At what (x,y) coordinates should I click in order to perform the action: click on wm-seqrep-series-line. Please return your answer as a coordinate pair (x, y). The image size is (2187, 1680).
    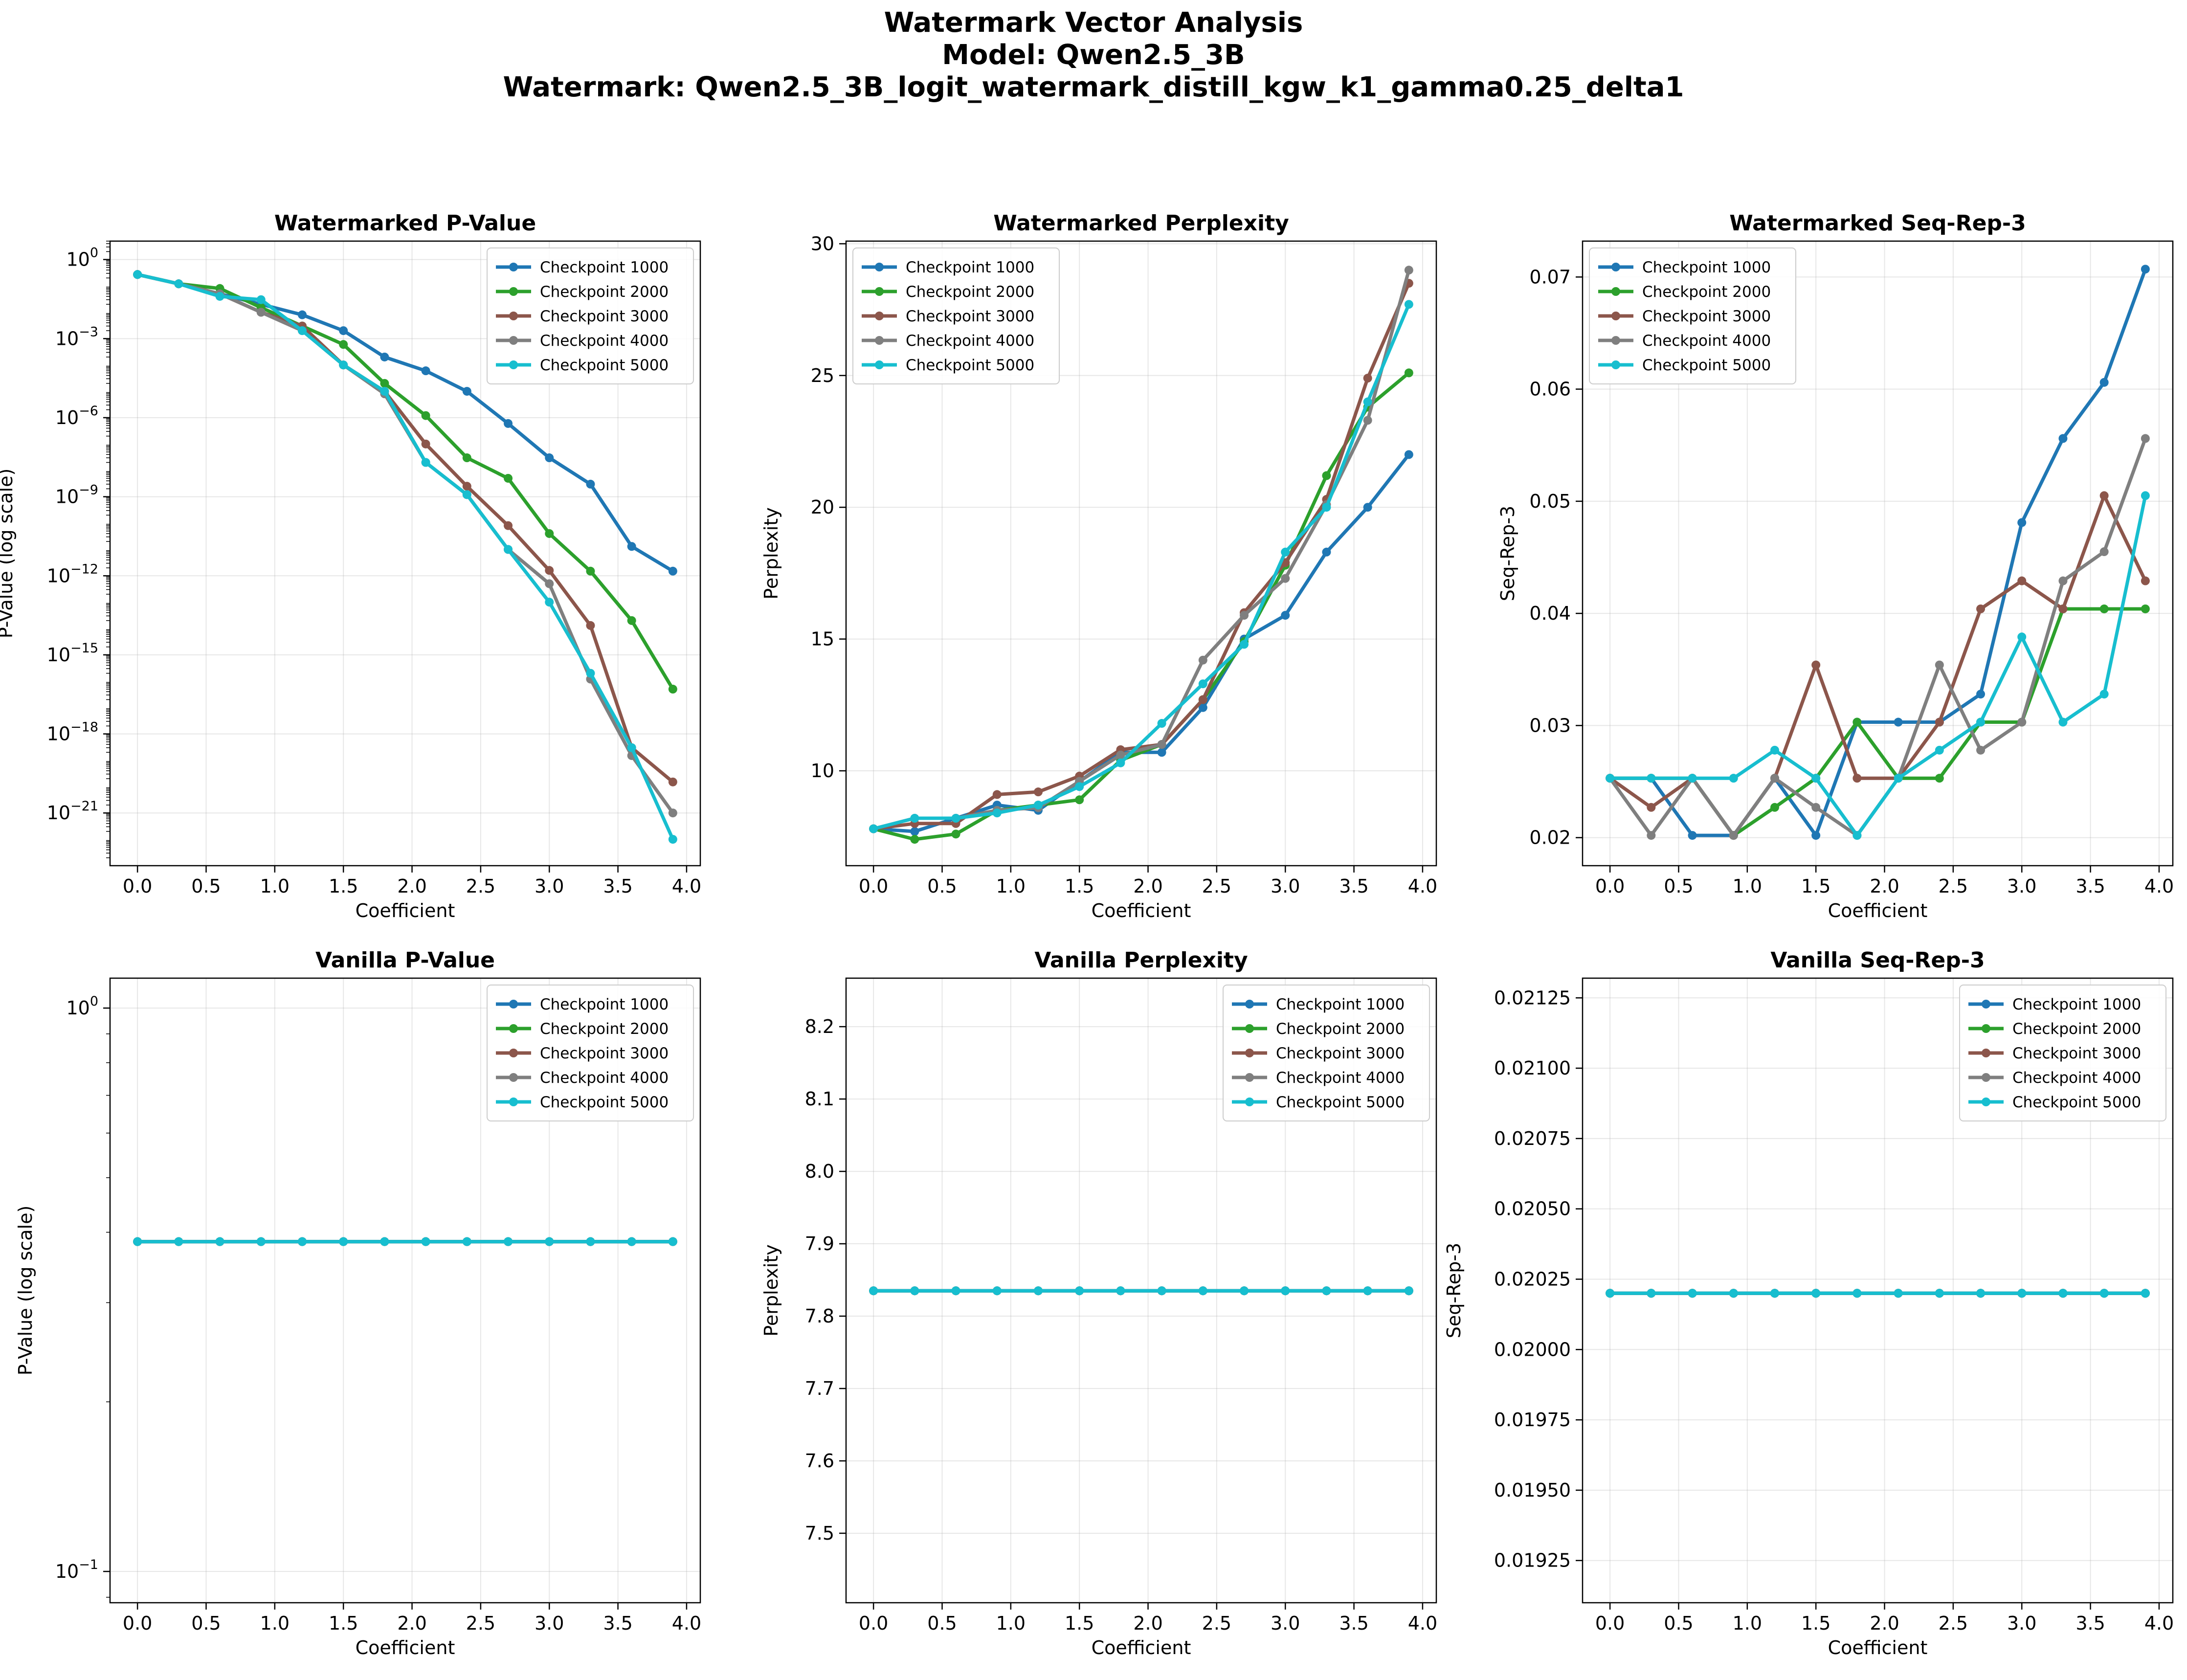
    Looking at the image, I should click on (1879, 666).